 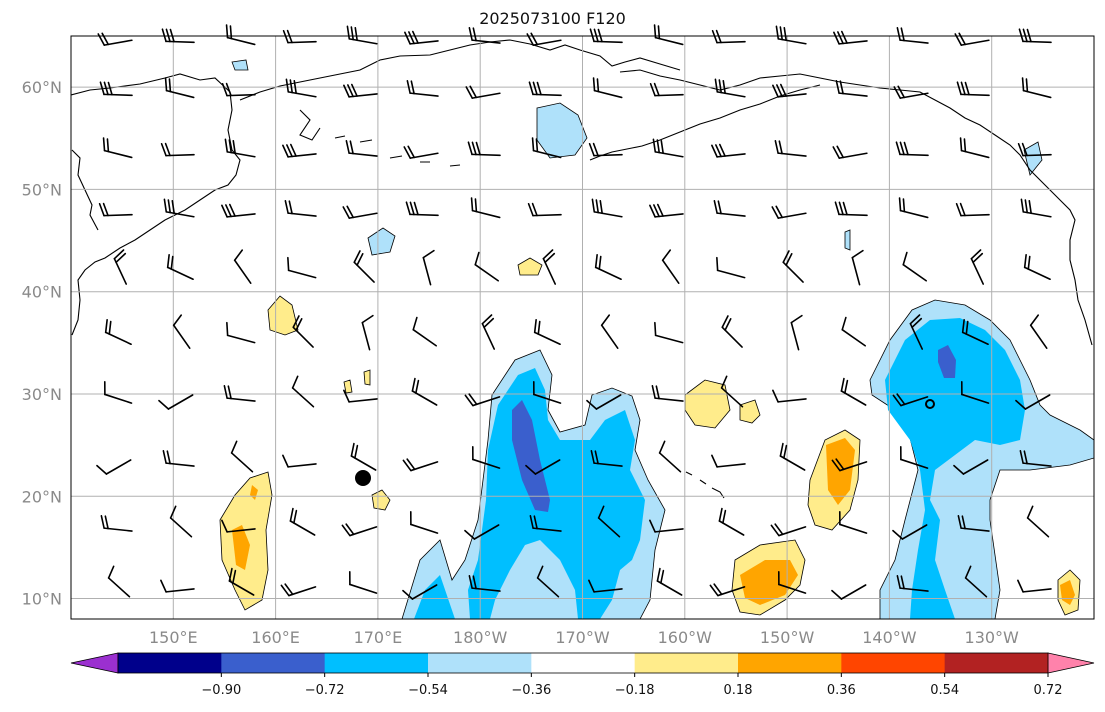 What do you see at coordinates (531, 690) in the screenshot?
I see `colorbar-label: −0.36` at bounding box center [531, 690].